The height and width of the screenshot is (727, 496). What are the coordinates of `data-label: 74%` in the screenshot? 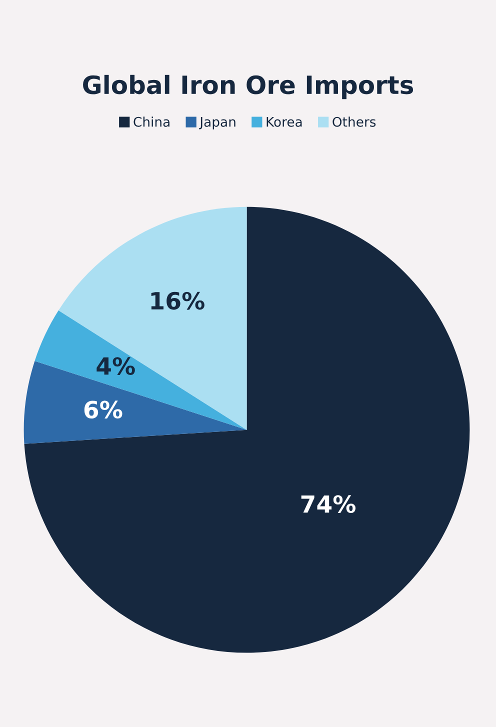 It's located at (328, 504).